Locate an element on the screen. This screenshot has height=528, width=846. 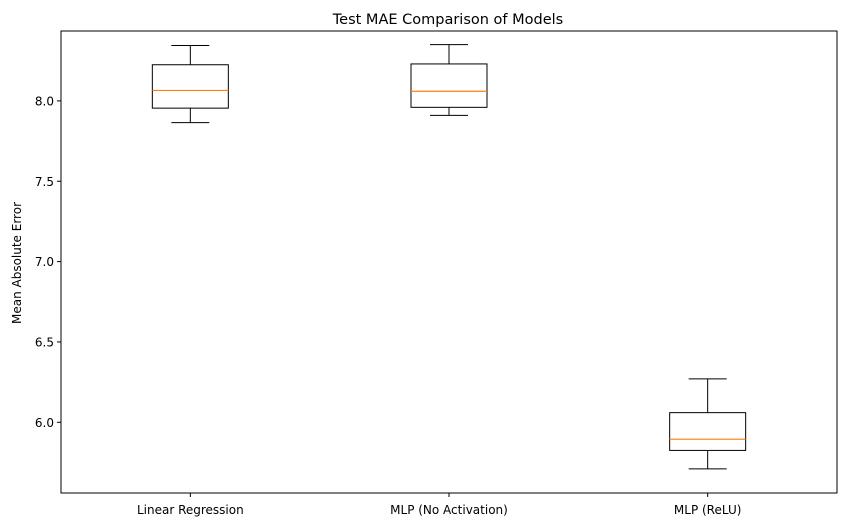
y-tick-label: 7.5 is located at coordinates (44, 182).